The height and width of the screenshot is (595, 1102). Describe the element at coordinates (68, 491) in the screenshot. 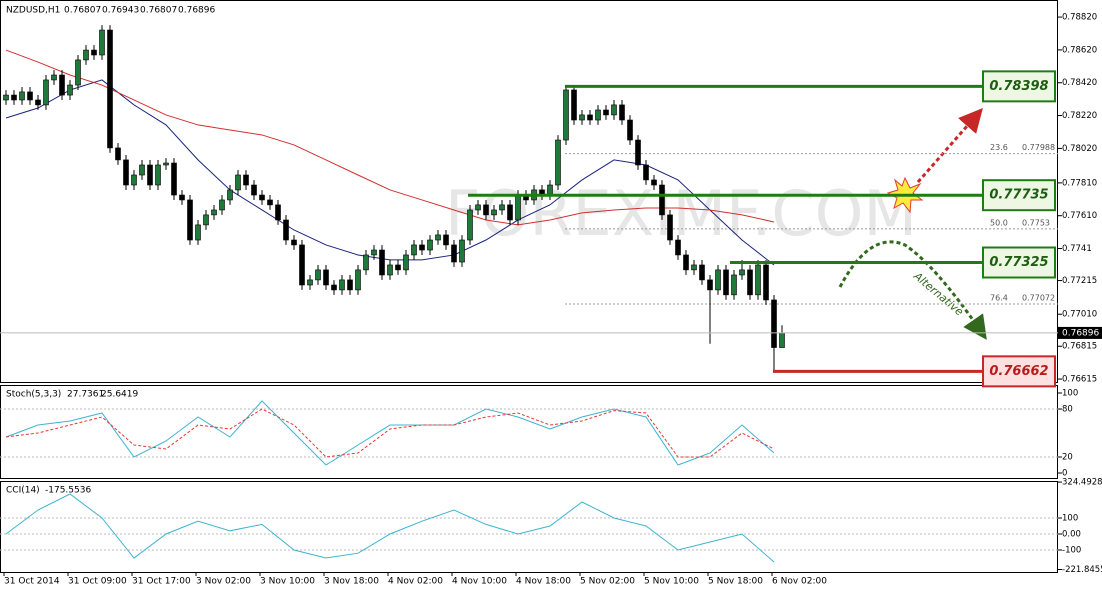

I see `cci-reading: -175.5536` at that location.